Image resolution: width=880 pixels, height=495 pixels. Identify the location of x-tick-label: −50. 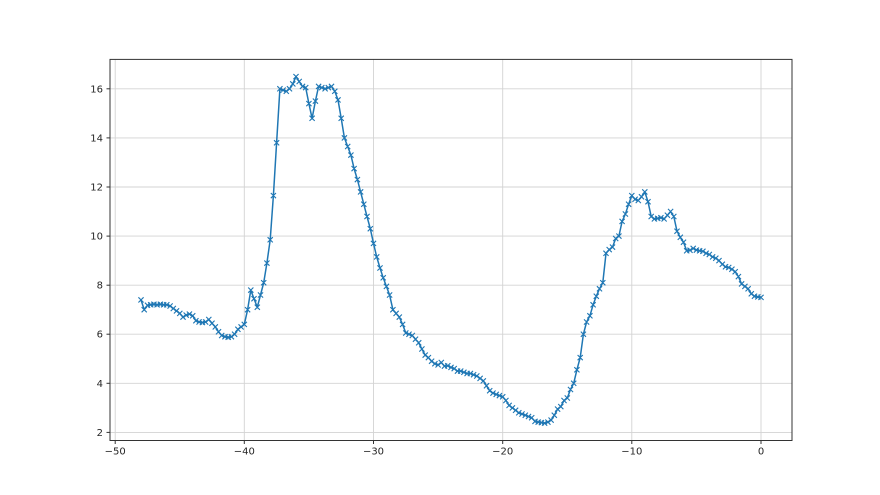
(115, 452).